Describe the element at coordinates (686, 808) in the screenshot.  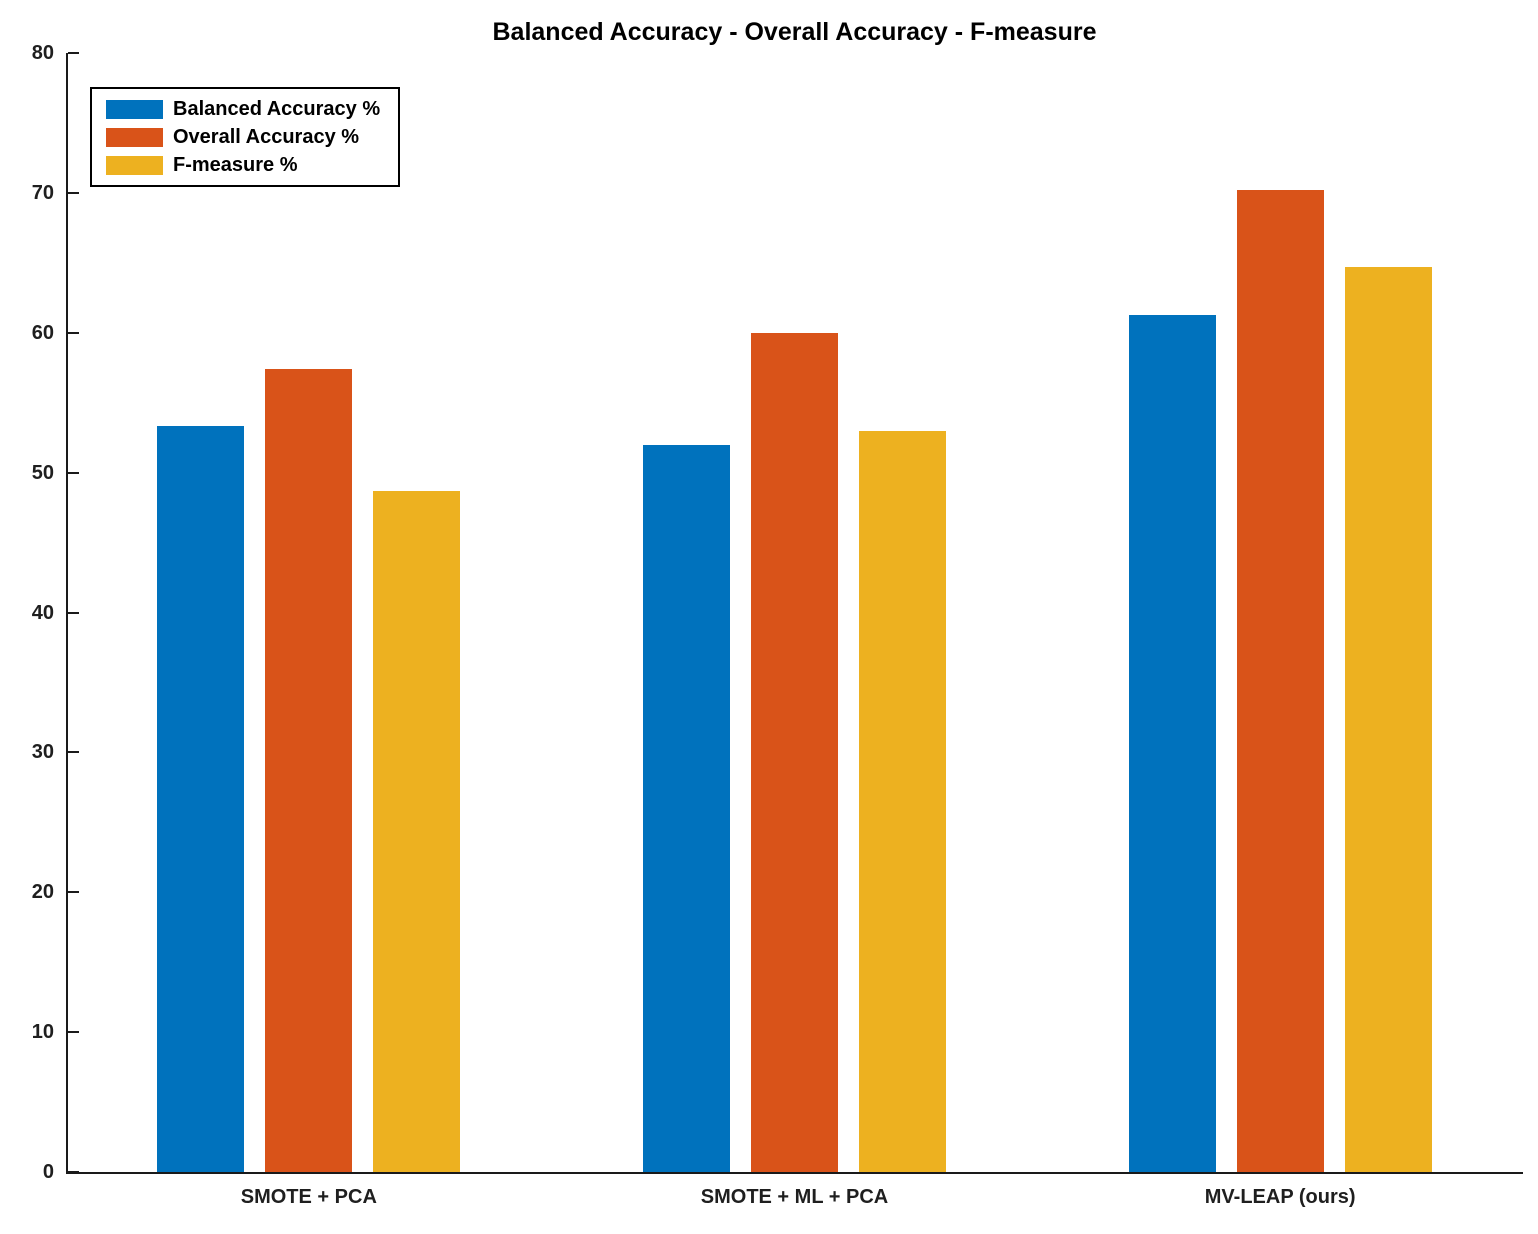
I see `bar-balanced-accuracy-smote-ml-pca` at that location.